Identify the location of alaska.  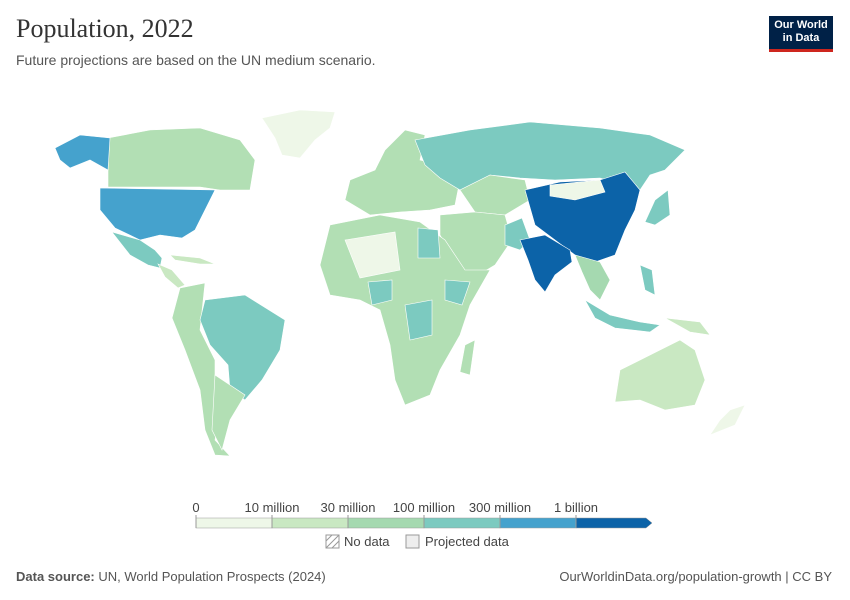
(82, 152).